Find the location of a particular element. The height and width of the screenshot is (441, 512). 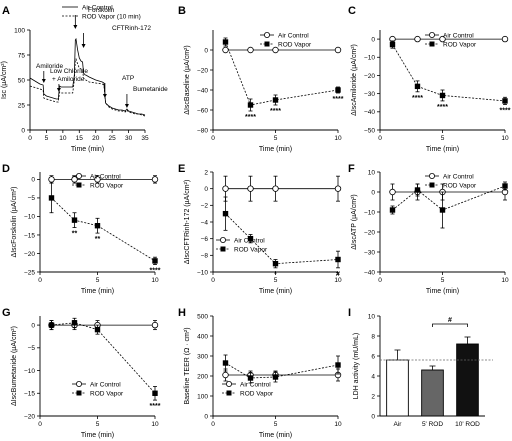

y-tick-label: 4 is located at coordinates (373, 376).